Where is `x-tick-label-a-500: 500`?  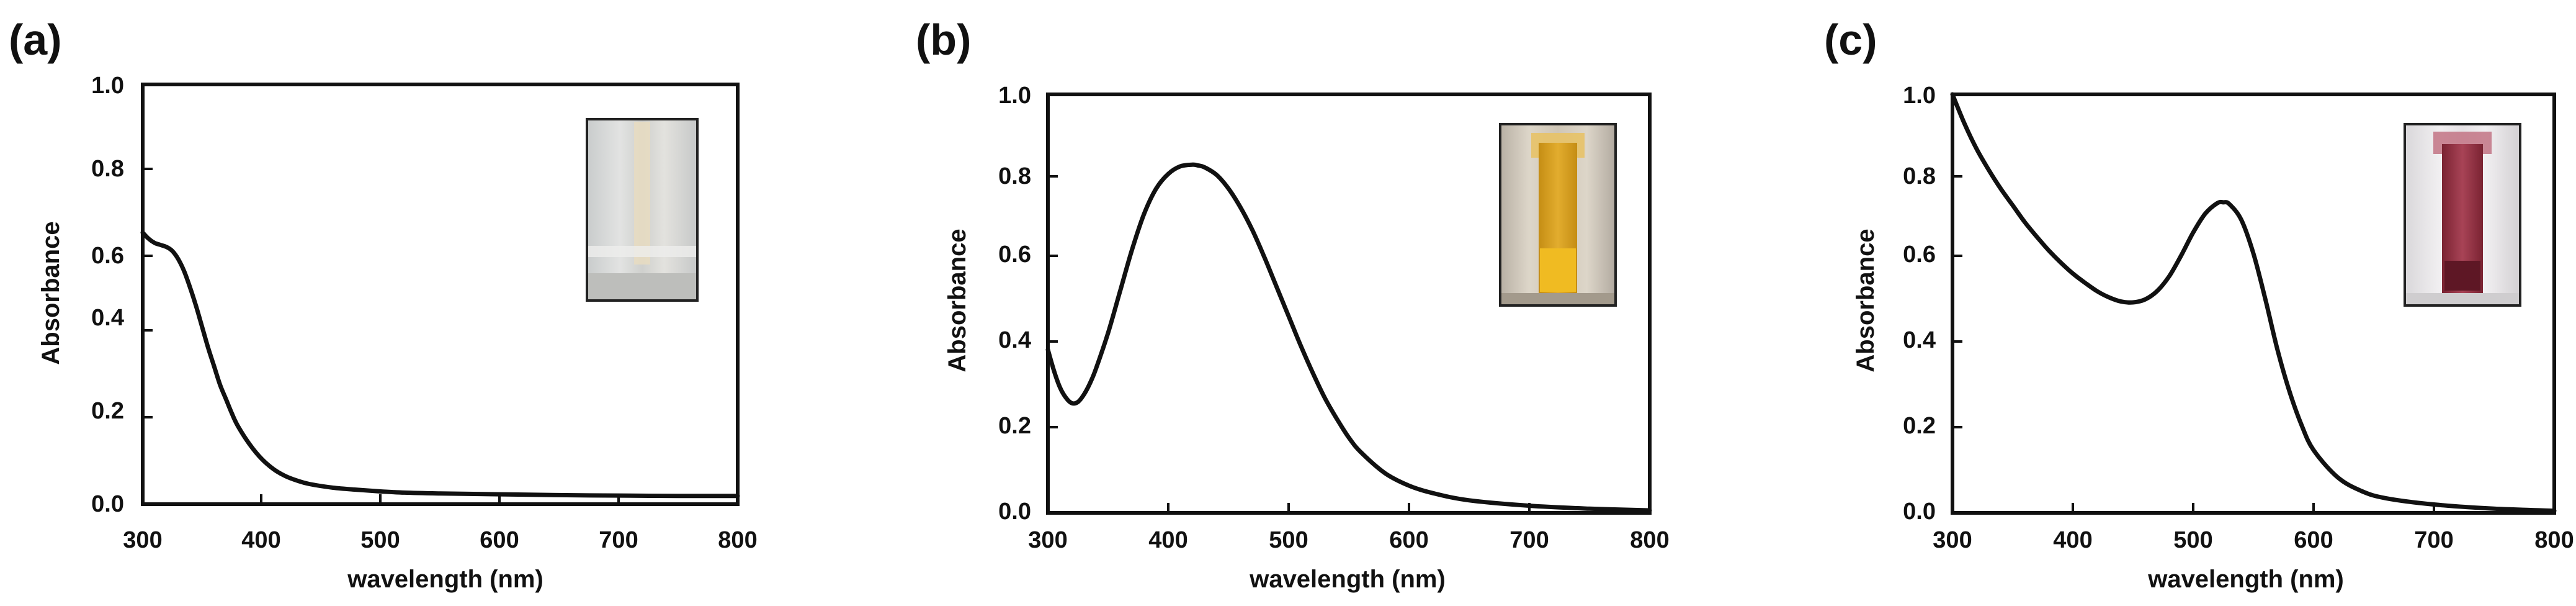 x-tick-label-a-500: 500 is located at coordinates (380, 540).